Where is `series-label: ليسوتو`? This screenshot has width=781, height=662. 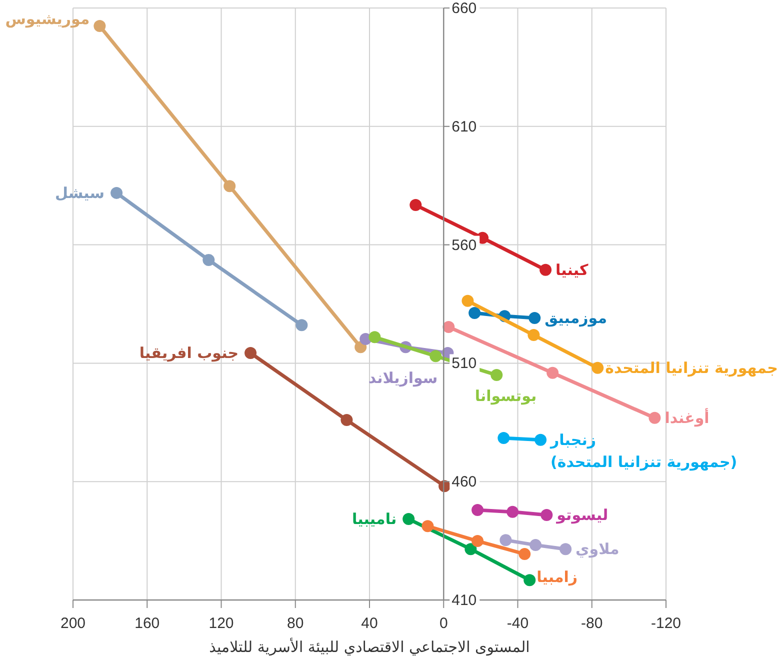 series-label: ليسوتو is located at coordinates (582, 515).